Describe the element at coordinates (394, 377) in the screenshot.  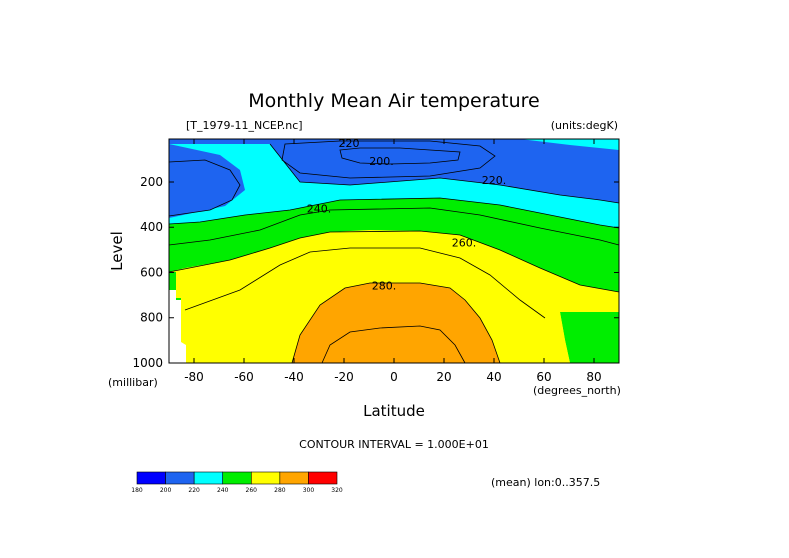
I see `x-tick-label: 0` at that location.